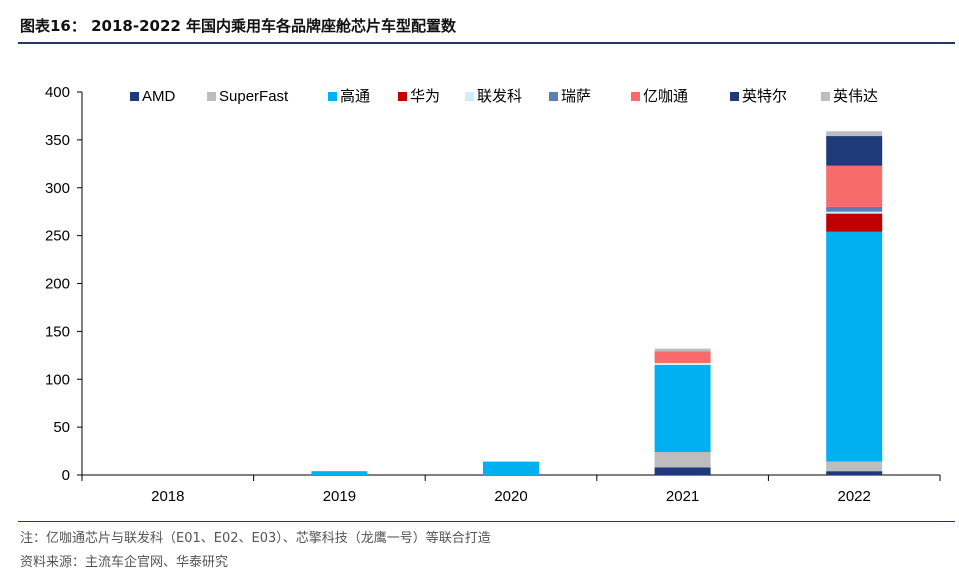 The image size is (959, 574). I want to click on legend-item: SuperFast, so click(248, 96).